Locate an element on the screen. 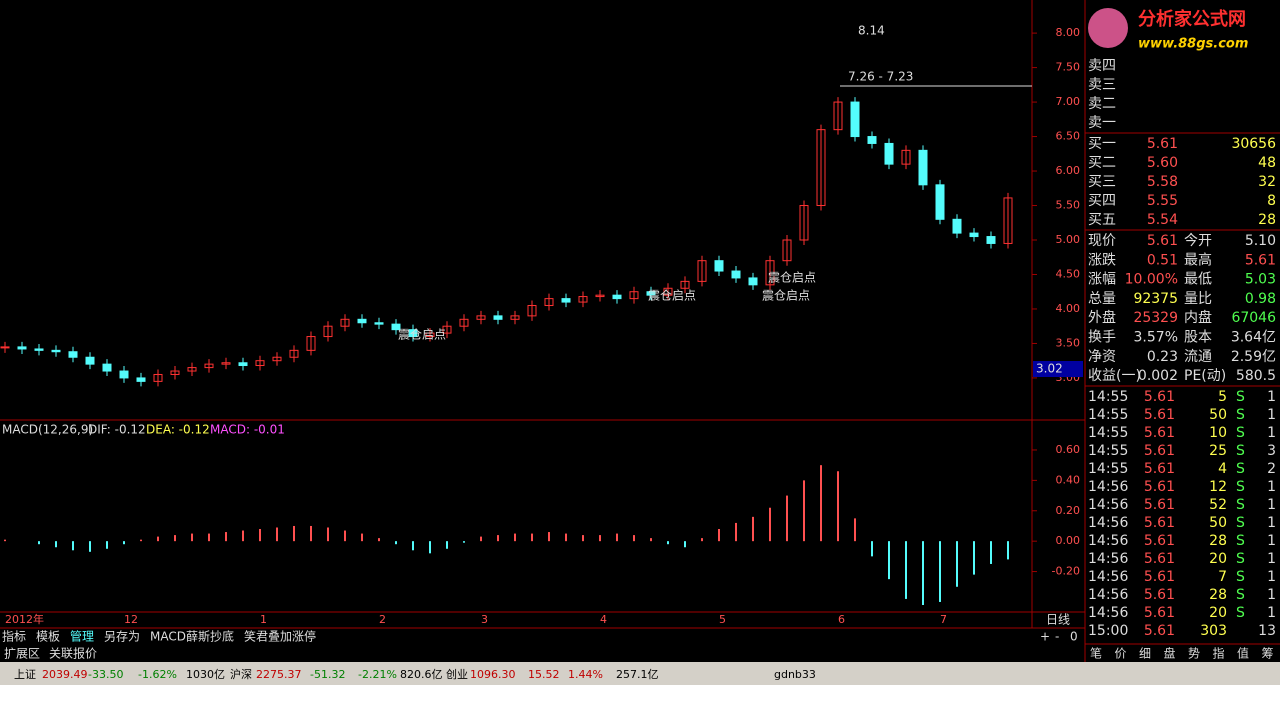 This screenshot has width=1280, height=720. trade-volume: 28 is located at coordinates (1218, 541).